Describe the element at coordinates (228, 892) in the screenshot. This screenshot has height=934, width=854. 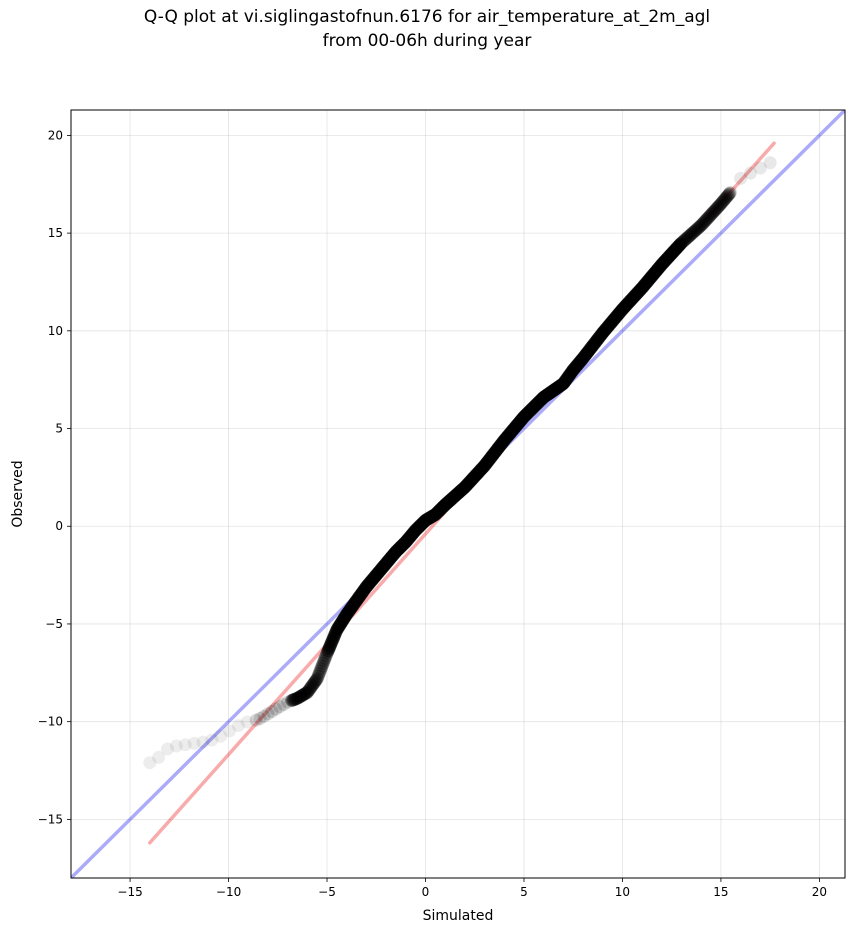
I see `x-tick-label: −10` at that location.